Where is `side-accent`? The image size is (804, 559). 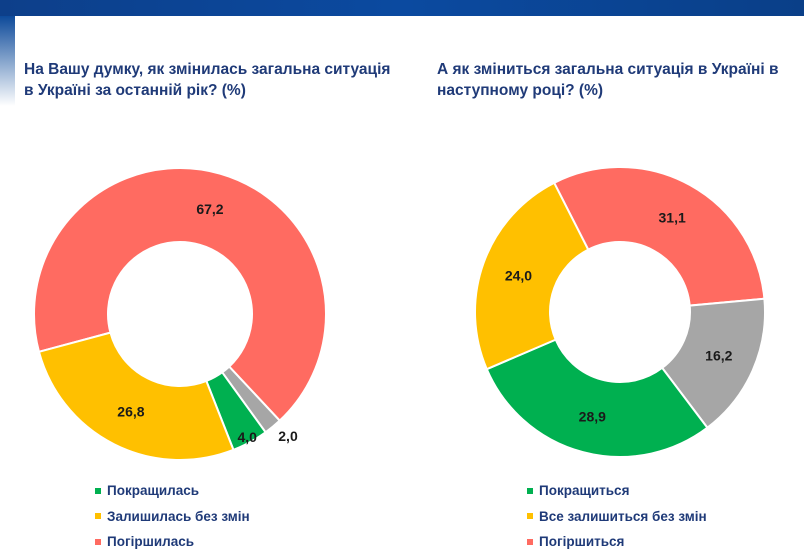
side-accent is located at coordinates (7, 61).